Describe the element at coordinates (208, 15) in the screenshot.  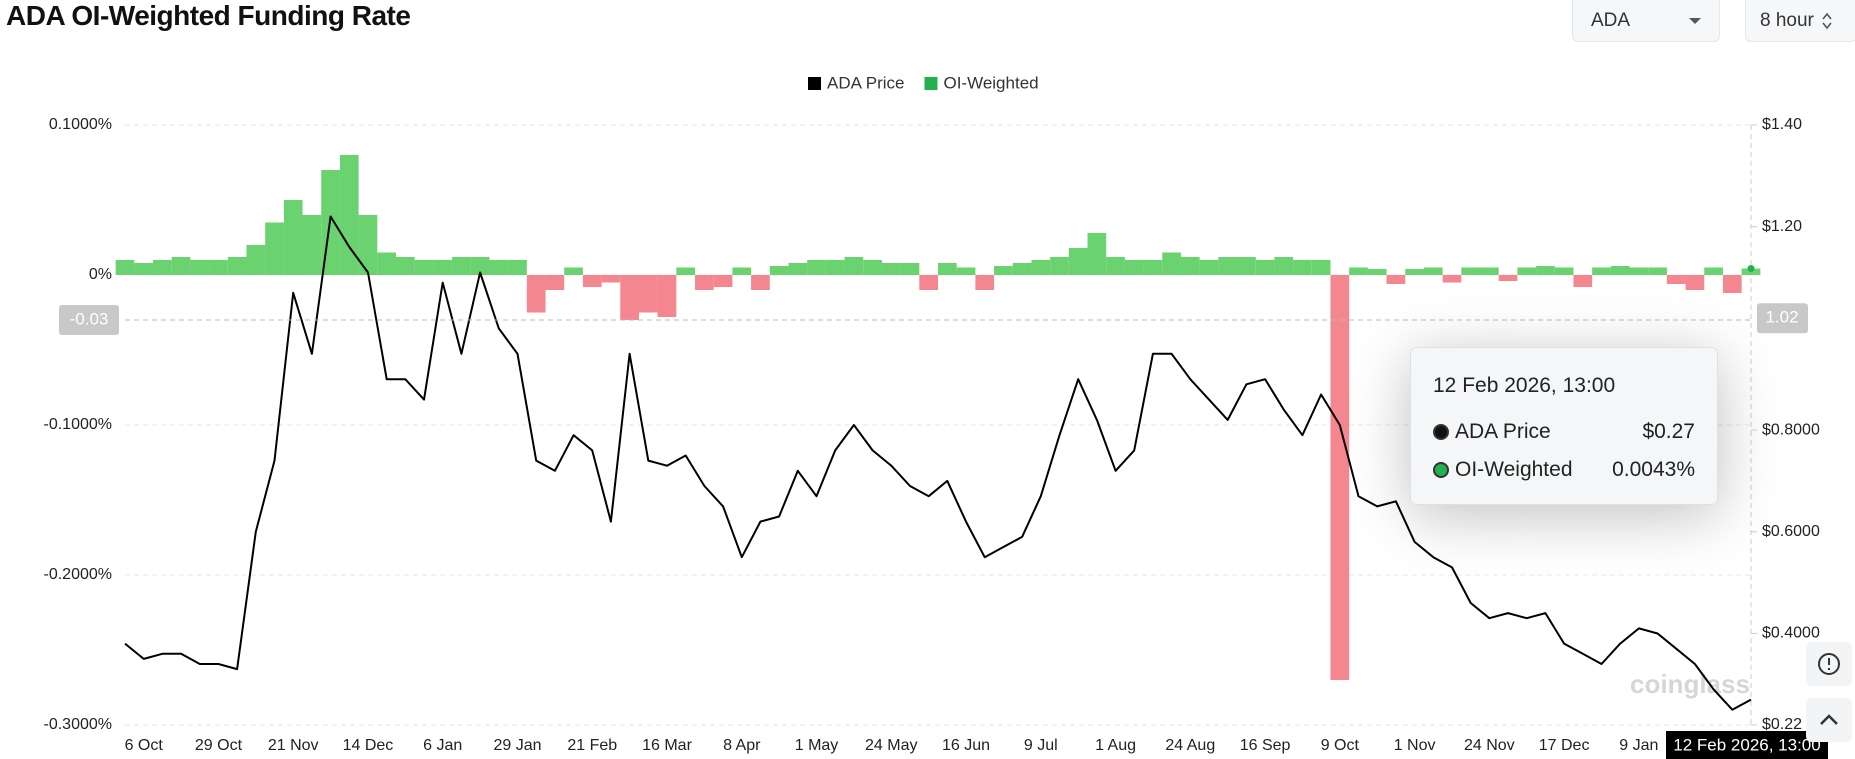
I see `page-title: ADA OI-Weighted Funding Rate` at that location.